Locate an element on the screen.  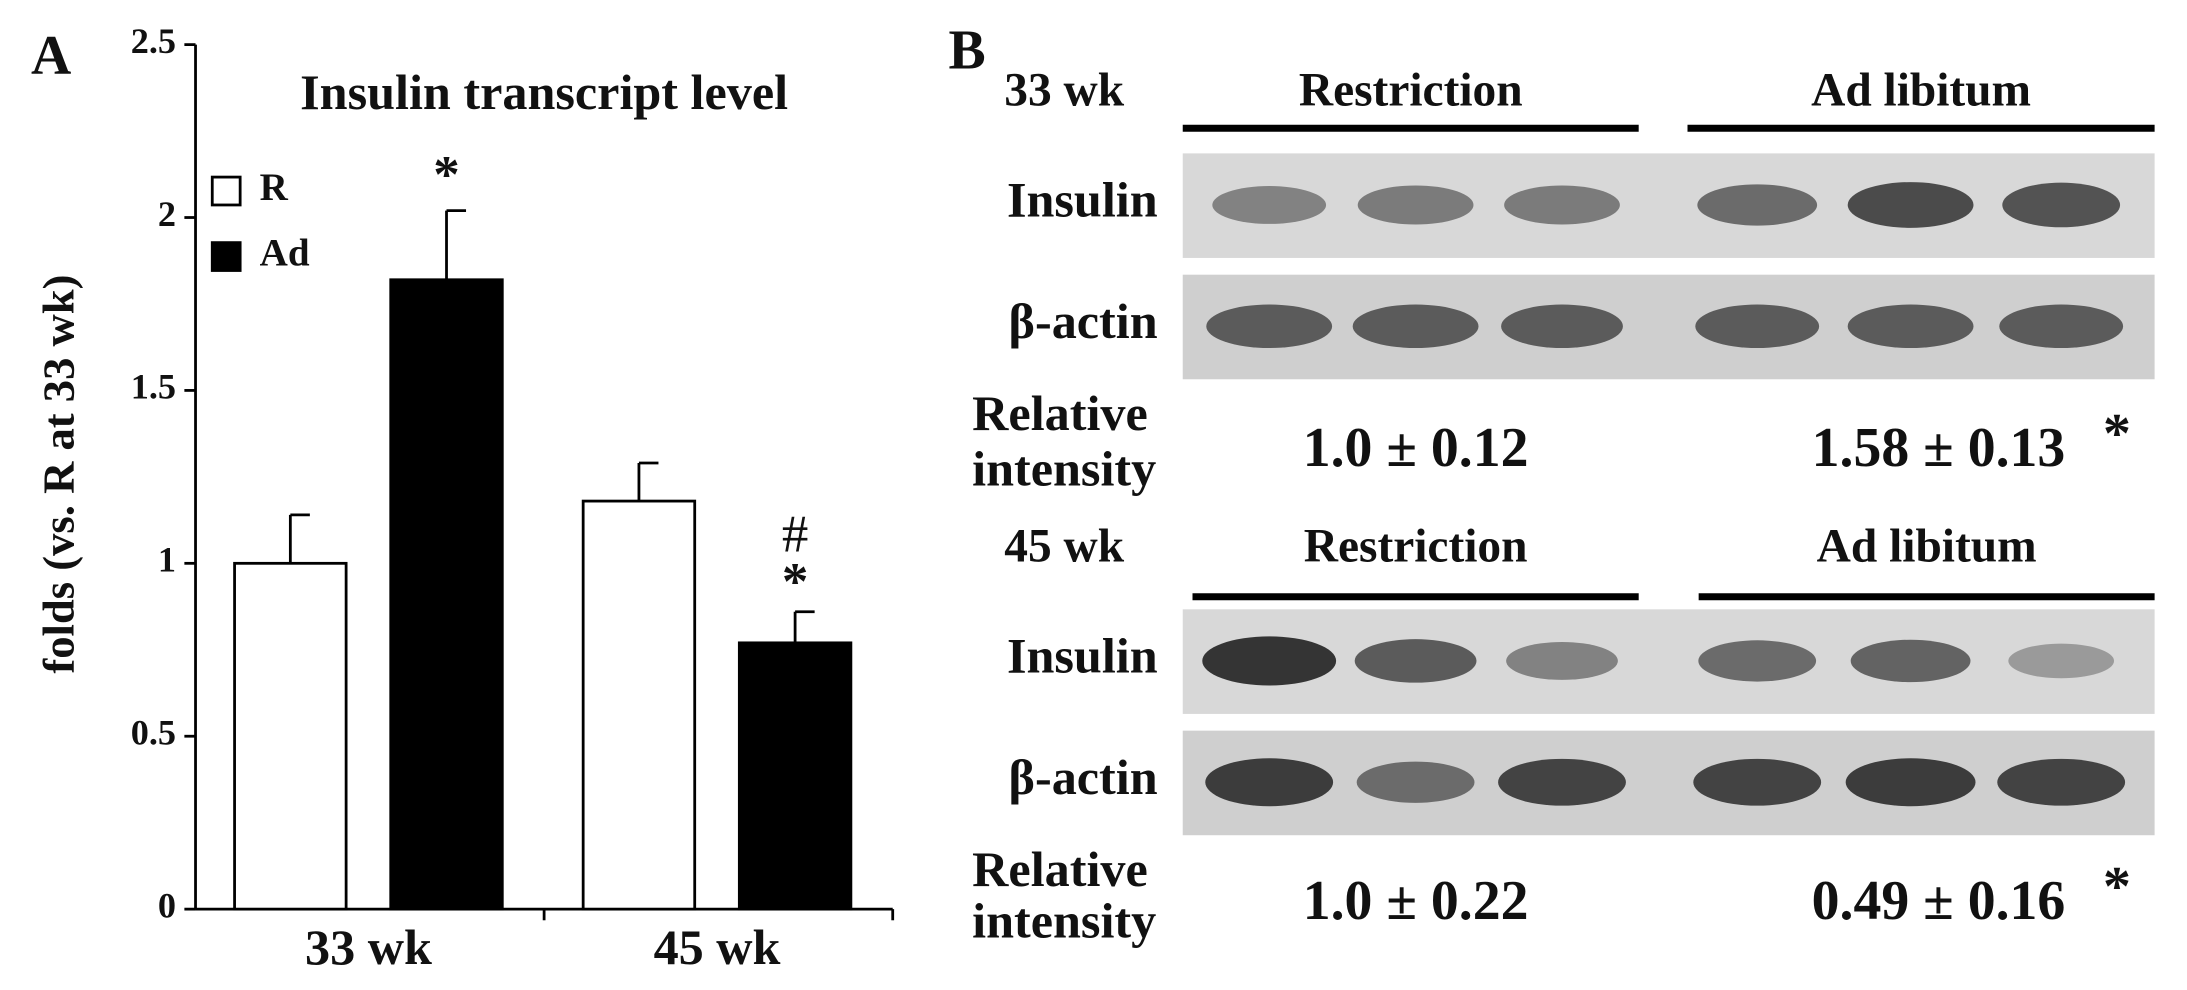
significance-mark: # is located at coordinates (795, 534).